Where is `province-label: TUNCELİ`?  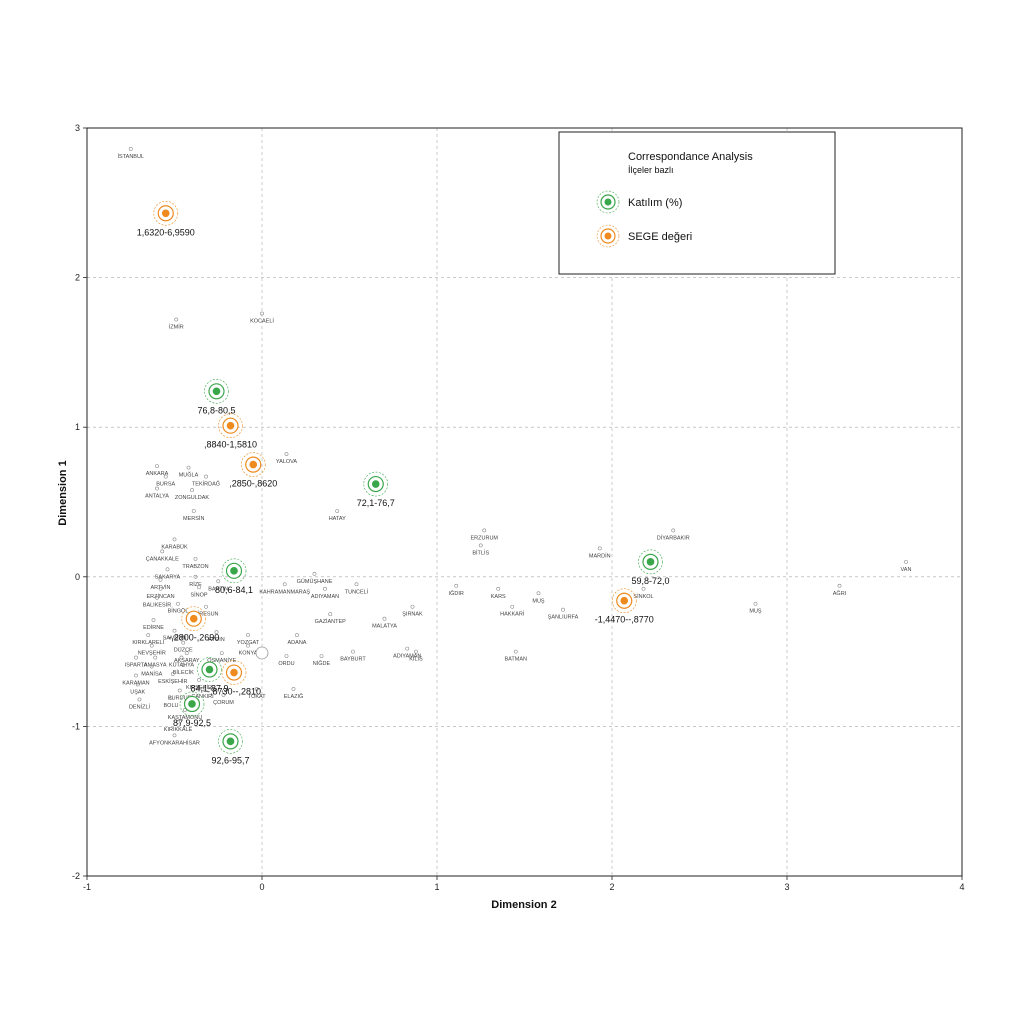
province-label: TUNCELİ is located at coordinates (357, 591).